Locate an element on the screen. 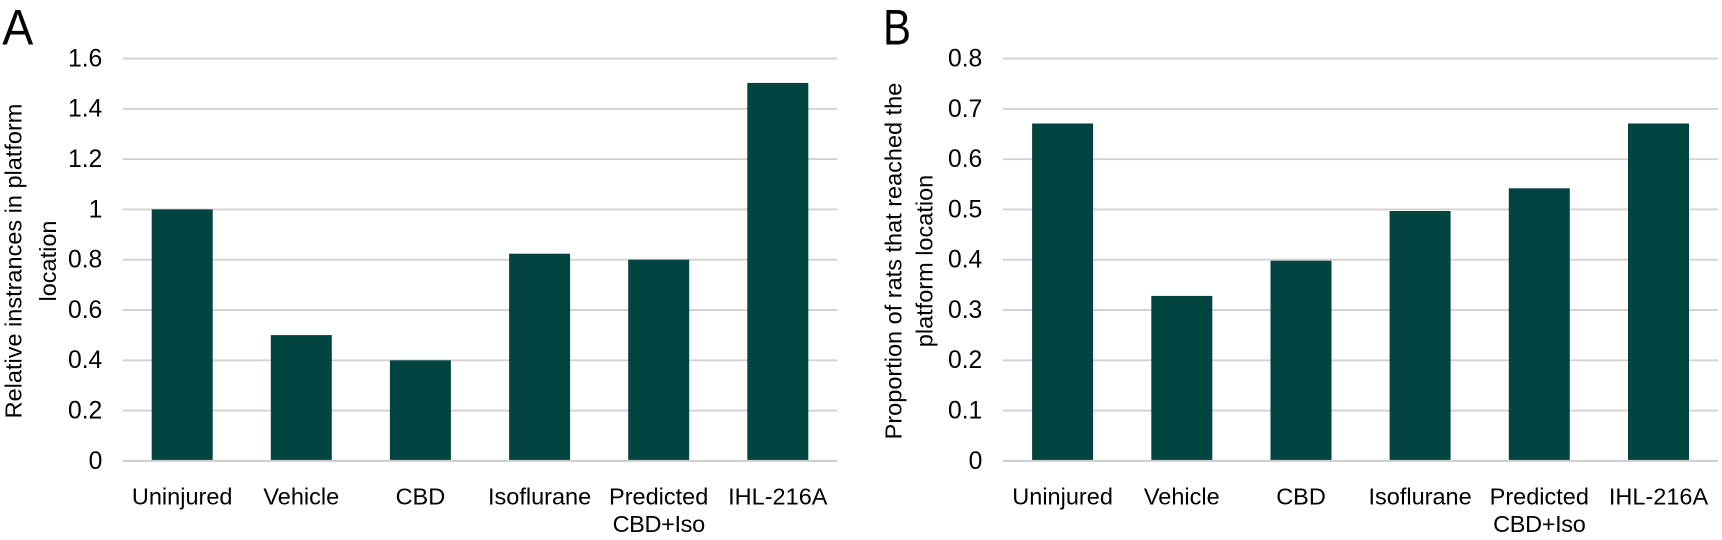 This screenshot has width=1722, height=540. svg-text:Proportion of rats that reache: Proportion of rats that reached the is located at coordinates (894, 261).